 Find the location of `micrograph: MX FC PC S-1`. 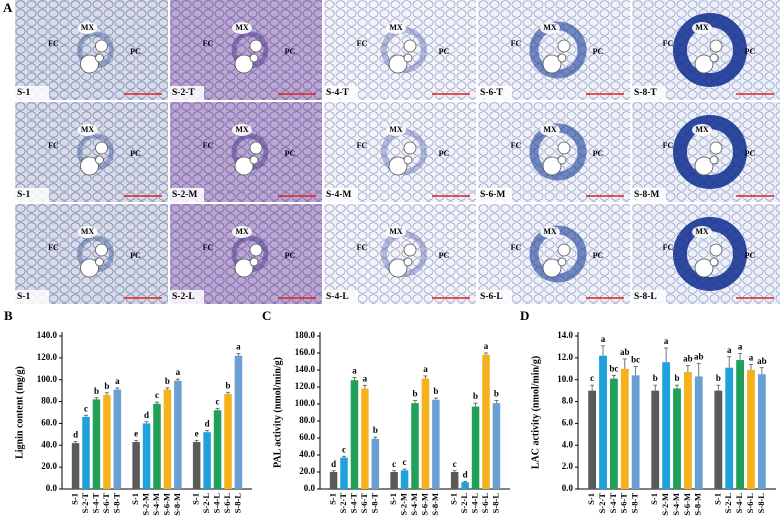

micrograph: MX FC PC S-1 is located at coordinates (91, 50).